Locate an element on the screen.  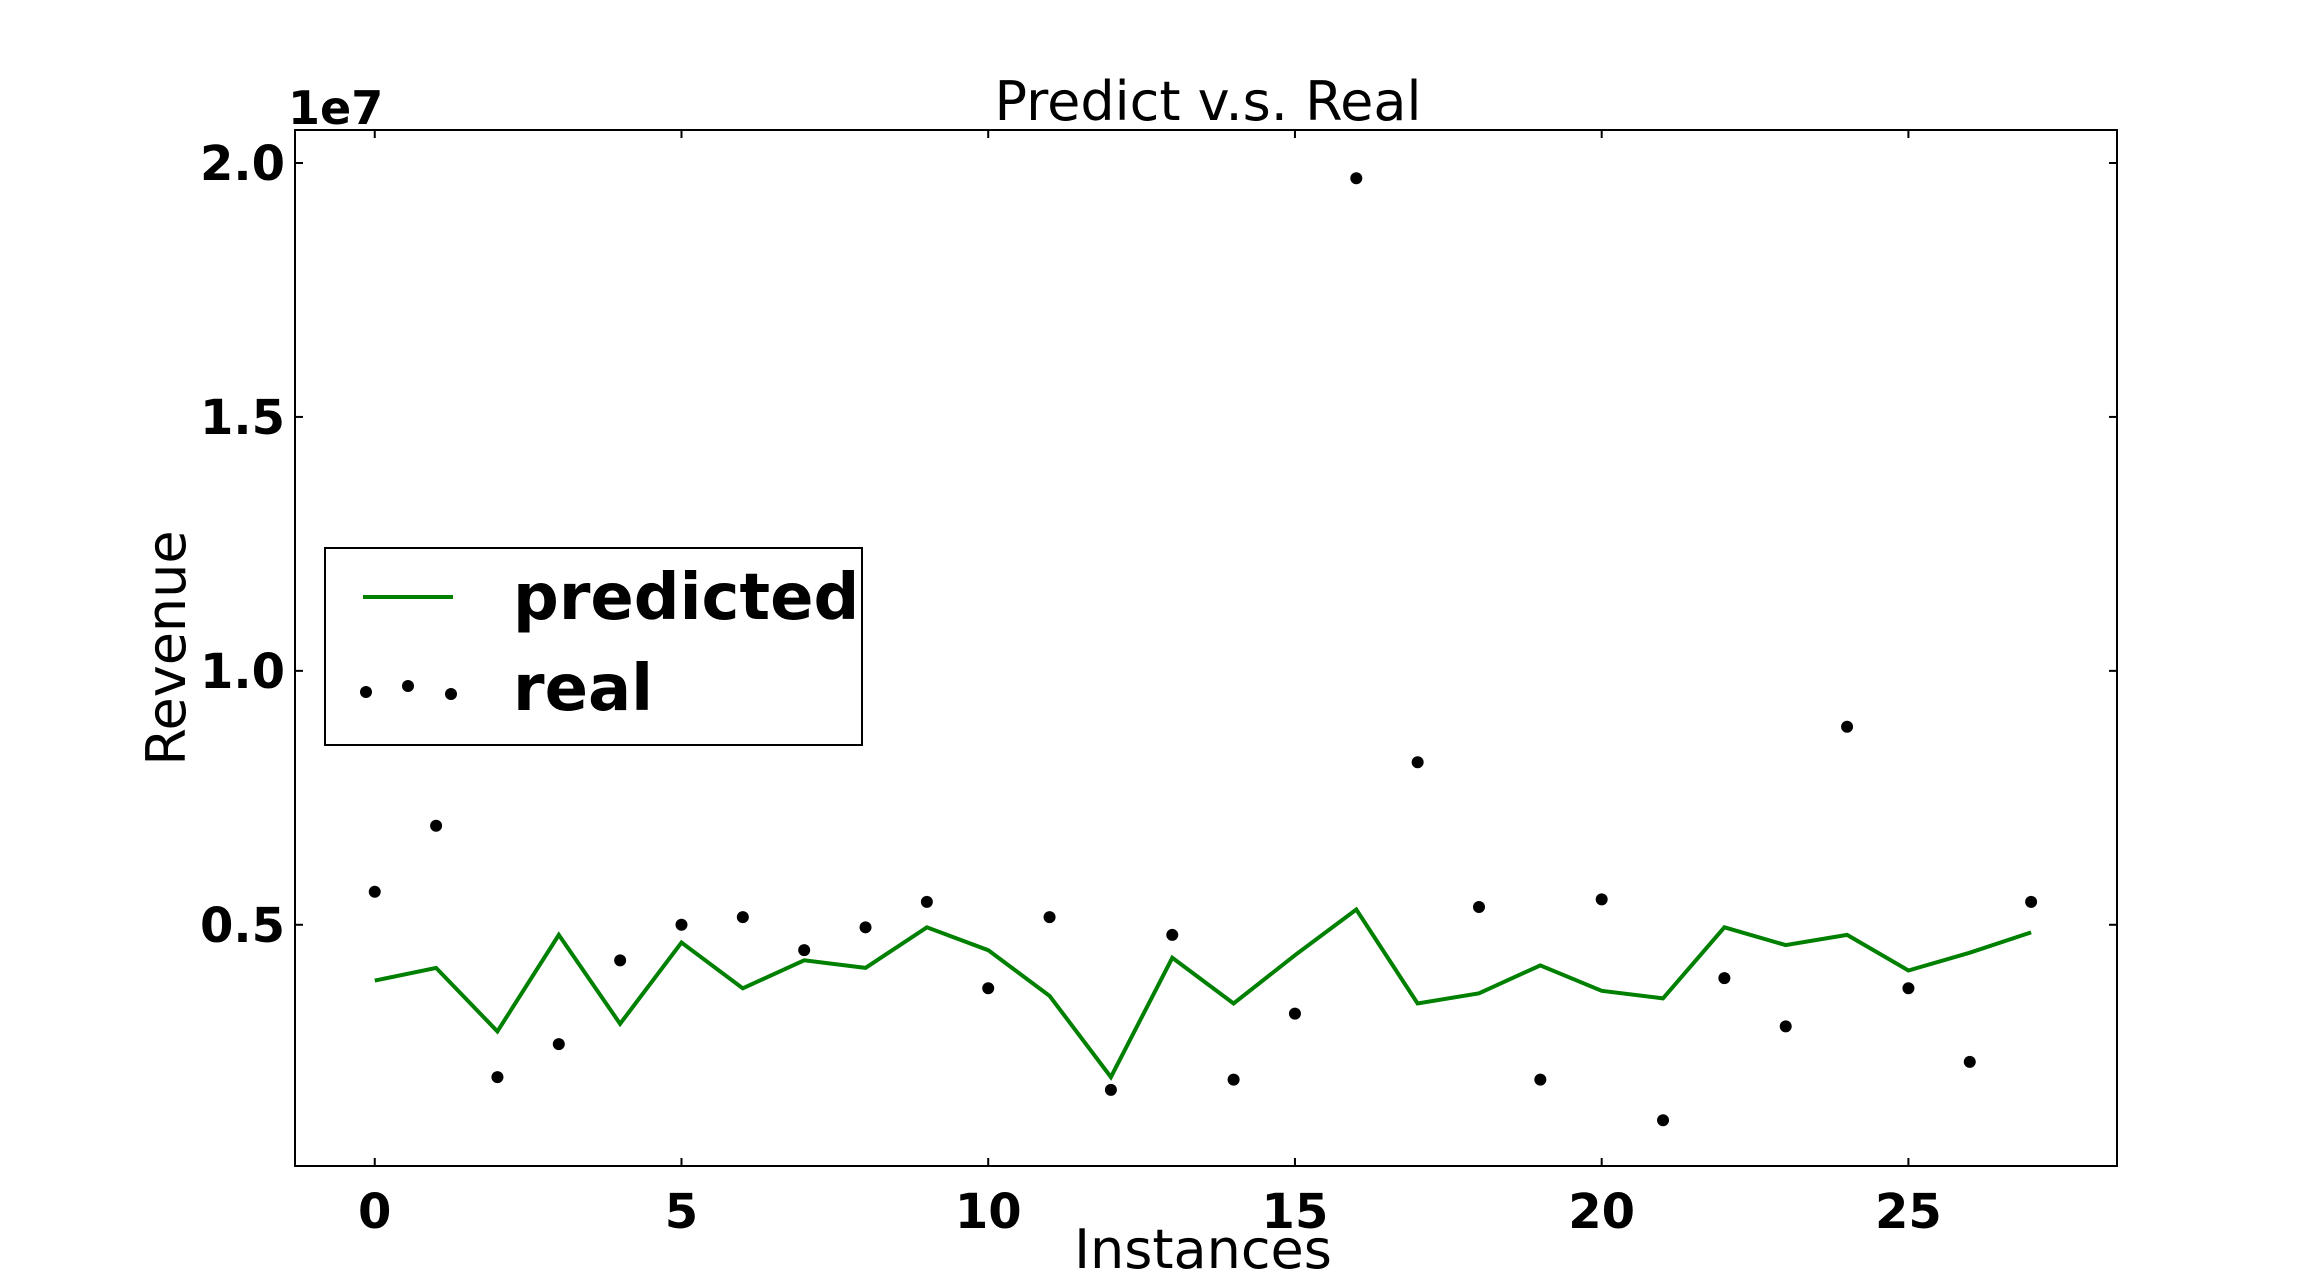
x-tick-label: 0 is located at coordinates (374, 1212).